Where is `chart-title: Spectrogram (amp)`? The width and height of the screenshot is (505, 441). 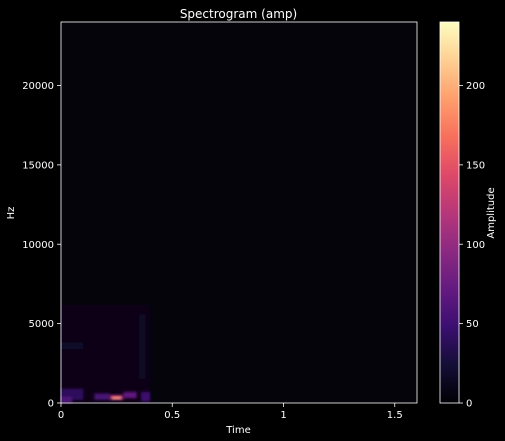
chart-title: Spectrogram (amp) is located at coordinates (238, 14).